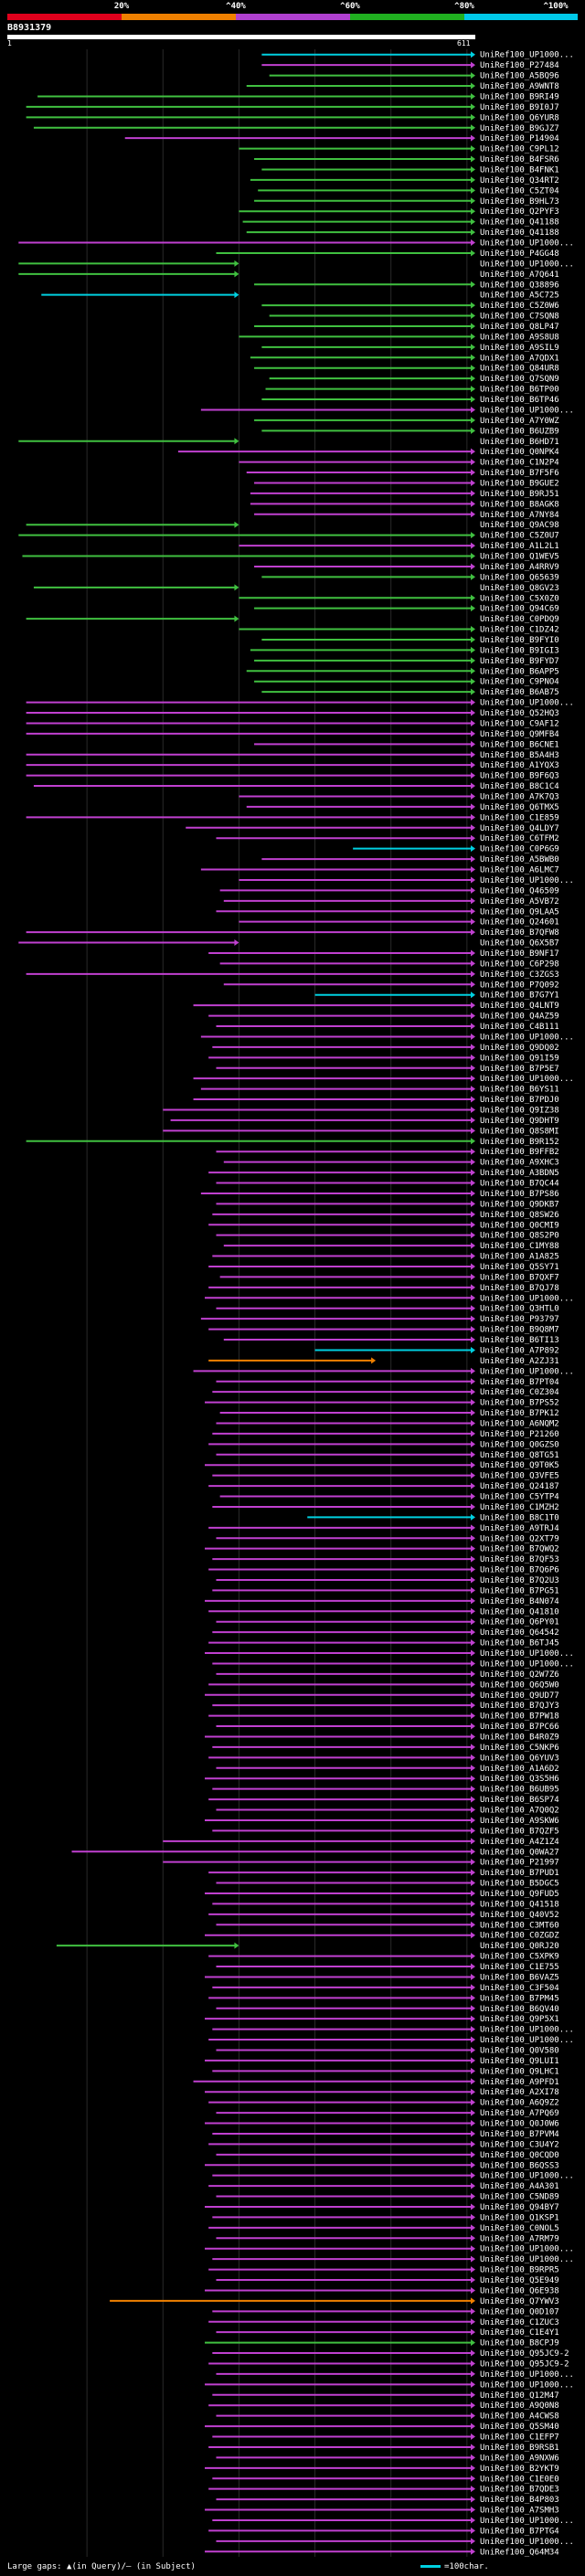  What do you see at coordinates (519, 1486) in the screenshot?
I see `hit-label: UniRef100_Q24187` at bounding box center [519, 1486].